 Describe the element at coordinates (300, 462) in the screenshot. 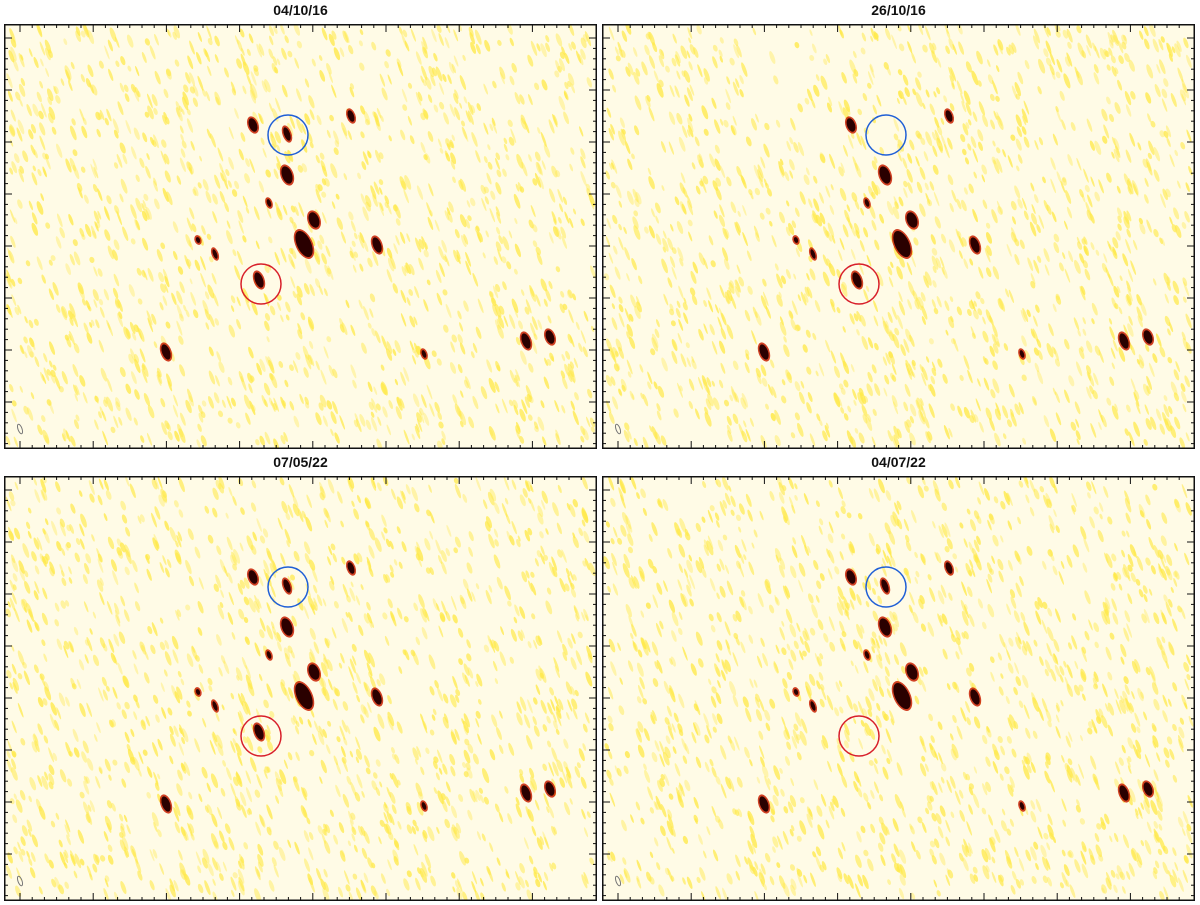

I see `panel-title: 07/05/22` at that location.